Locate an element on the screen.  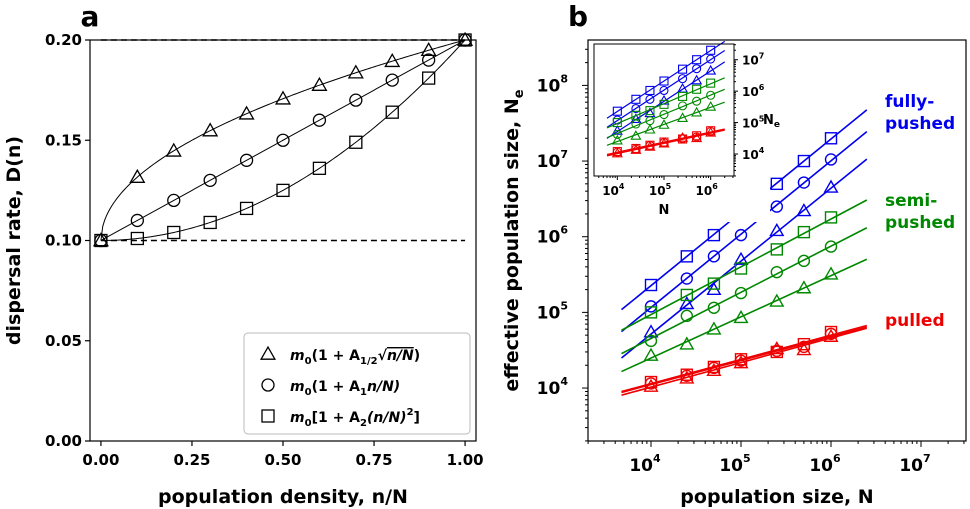
y-tick-label-b: 10⁷ is located at coordinates (552, 160).